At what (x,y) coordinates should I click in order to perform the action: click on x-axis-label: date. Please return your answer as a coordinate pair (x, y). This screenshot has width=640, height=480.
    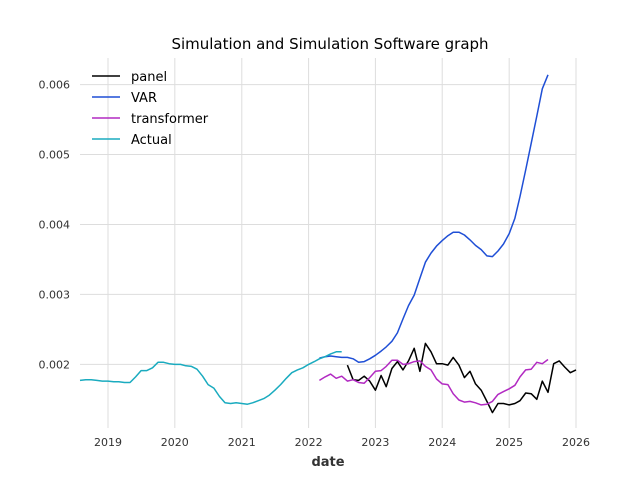
    Looking at the image, I should click on (327, 462).